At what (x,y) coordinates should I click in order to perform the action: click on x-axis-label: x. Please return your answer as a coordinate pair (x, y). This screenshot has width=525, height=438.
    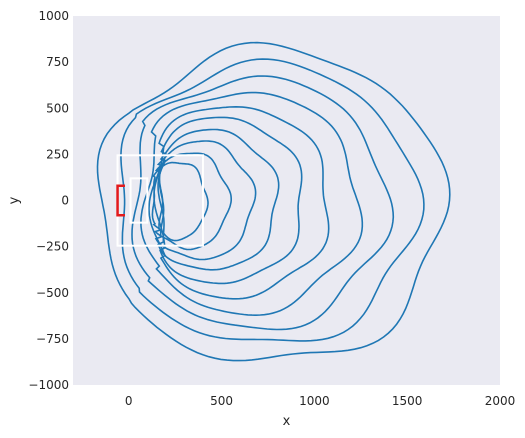
    Looking at the image, I should click on (287, 421).